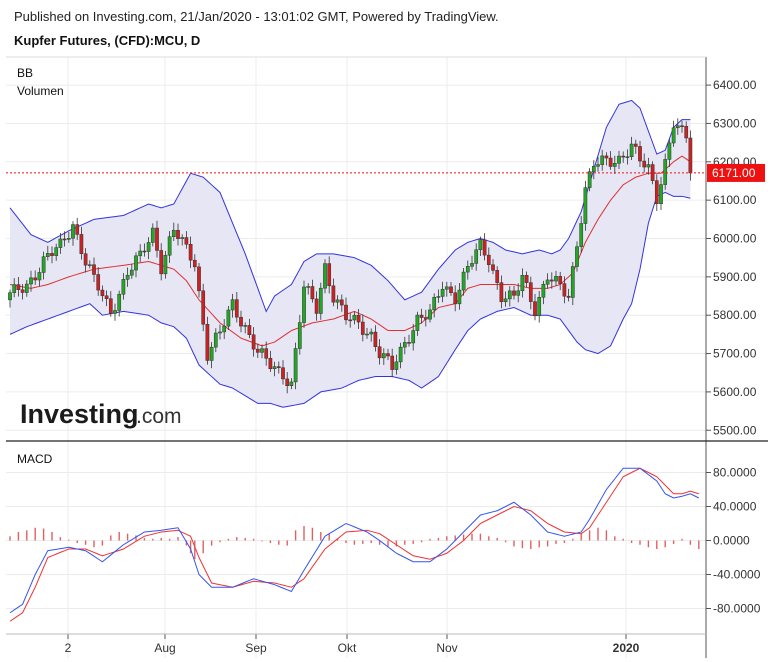  Describe the element at coordinates (734, 173) in the screenshot. I see `last-price-tag-text: 6171.00` at that location.